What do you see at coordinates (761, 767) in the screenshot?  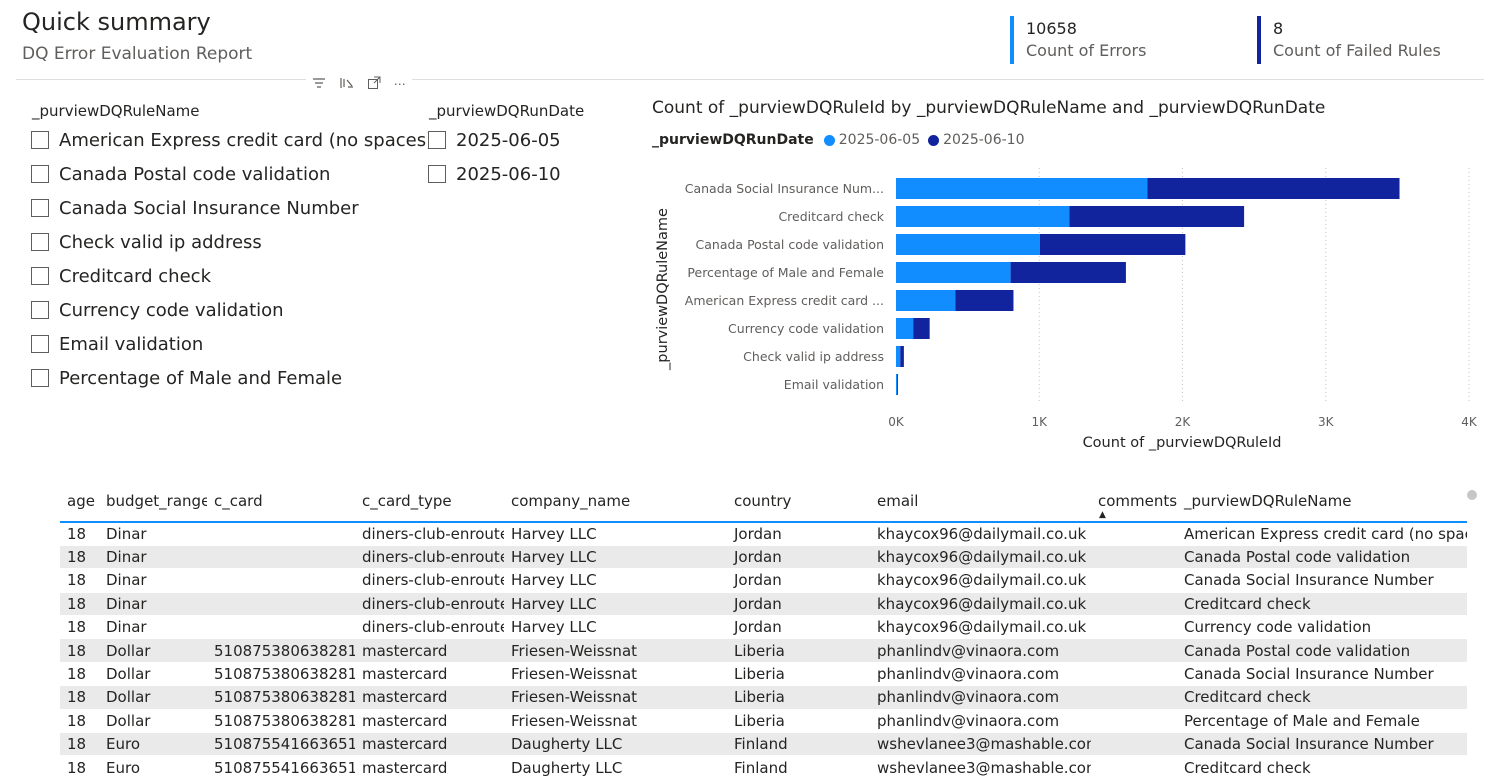 I see `table-cell: Finland` at bounding box center [761, 767].